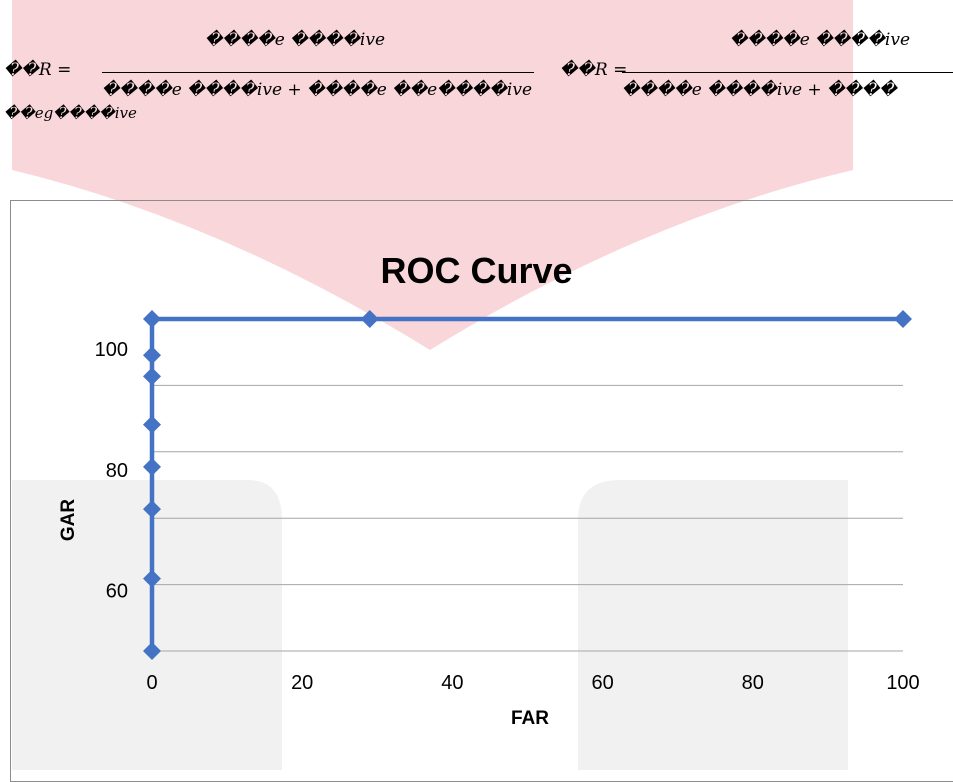 The image size is (953, 782). Describe the element at coordinates (530, 718) in the screenshot. I see `x-axis-label: FAR` at that location.